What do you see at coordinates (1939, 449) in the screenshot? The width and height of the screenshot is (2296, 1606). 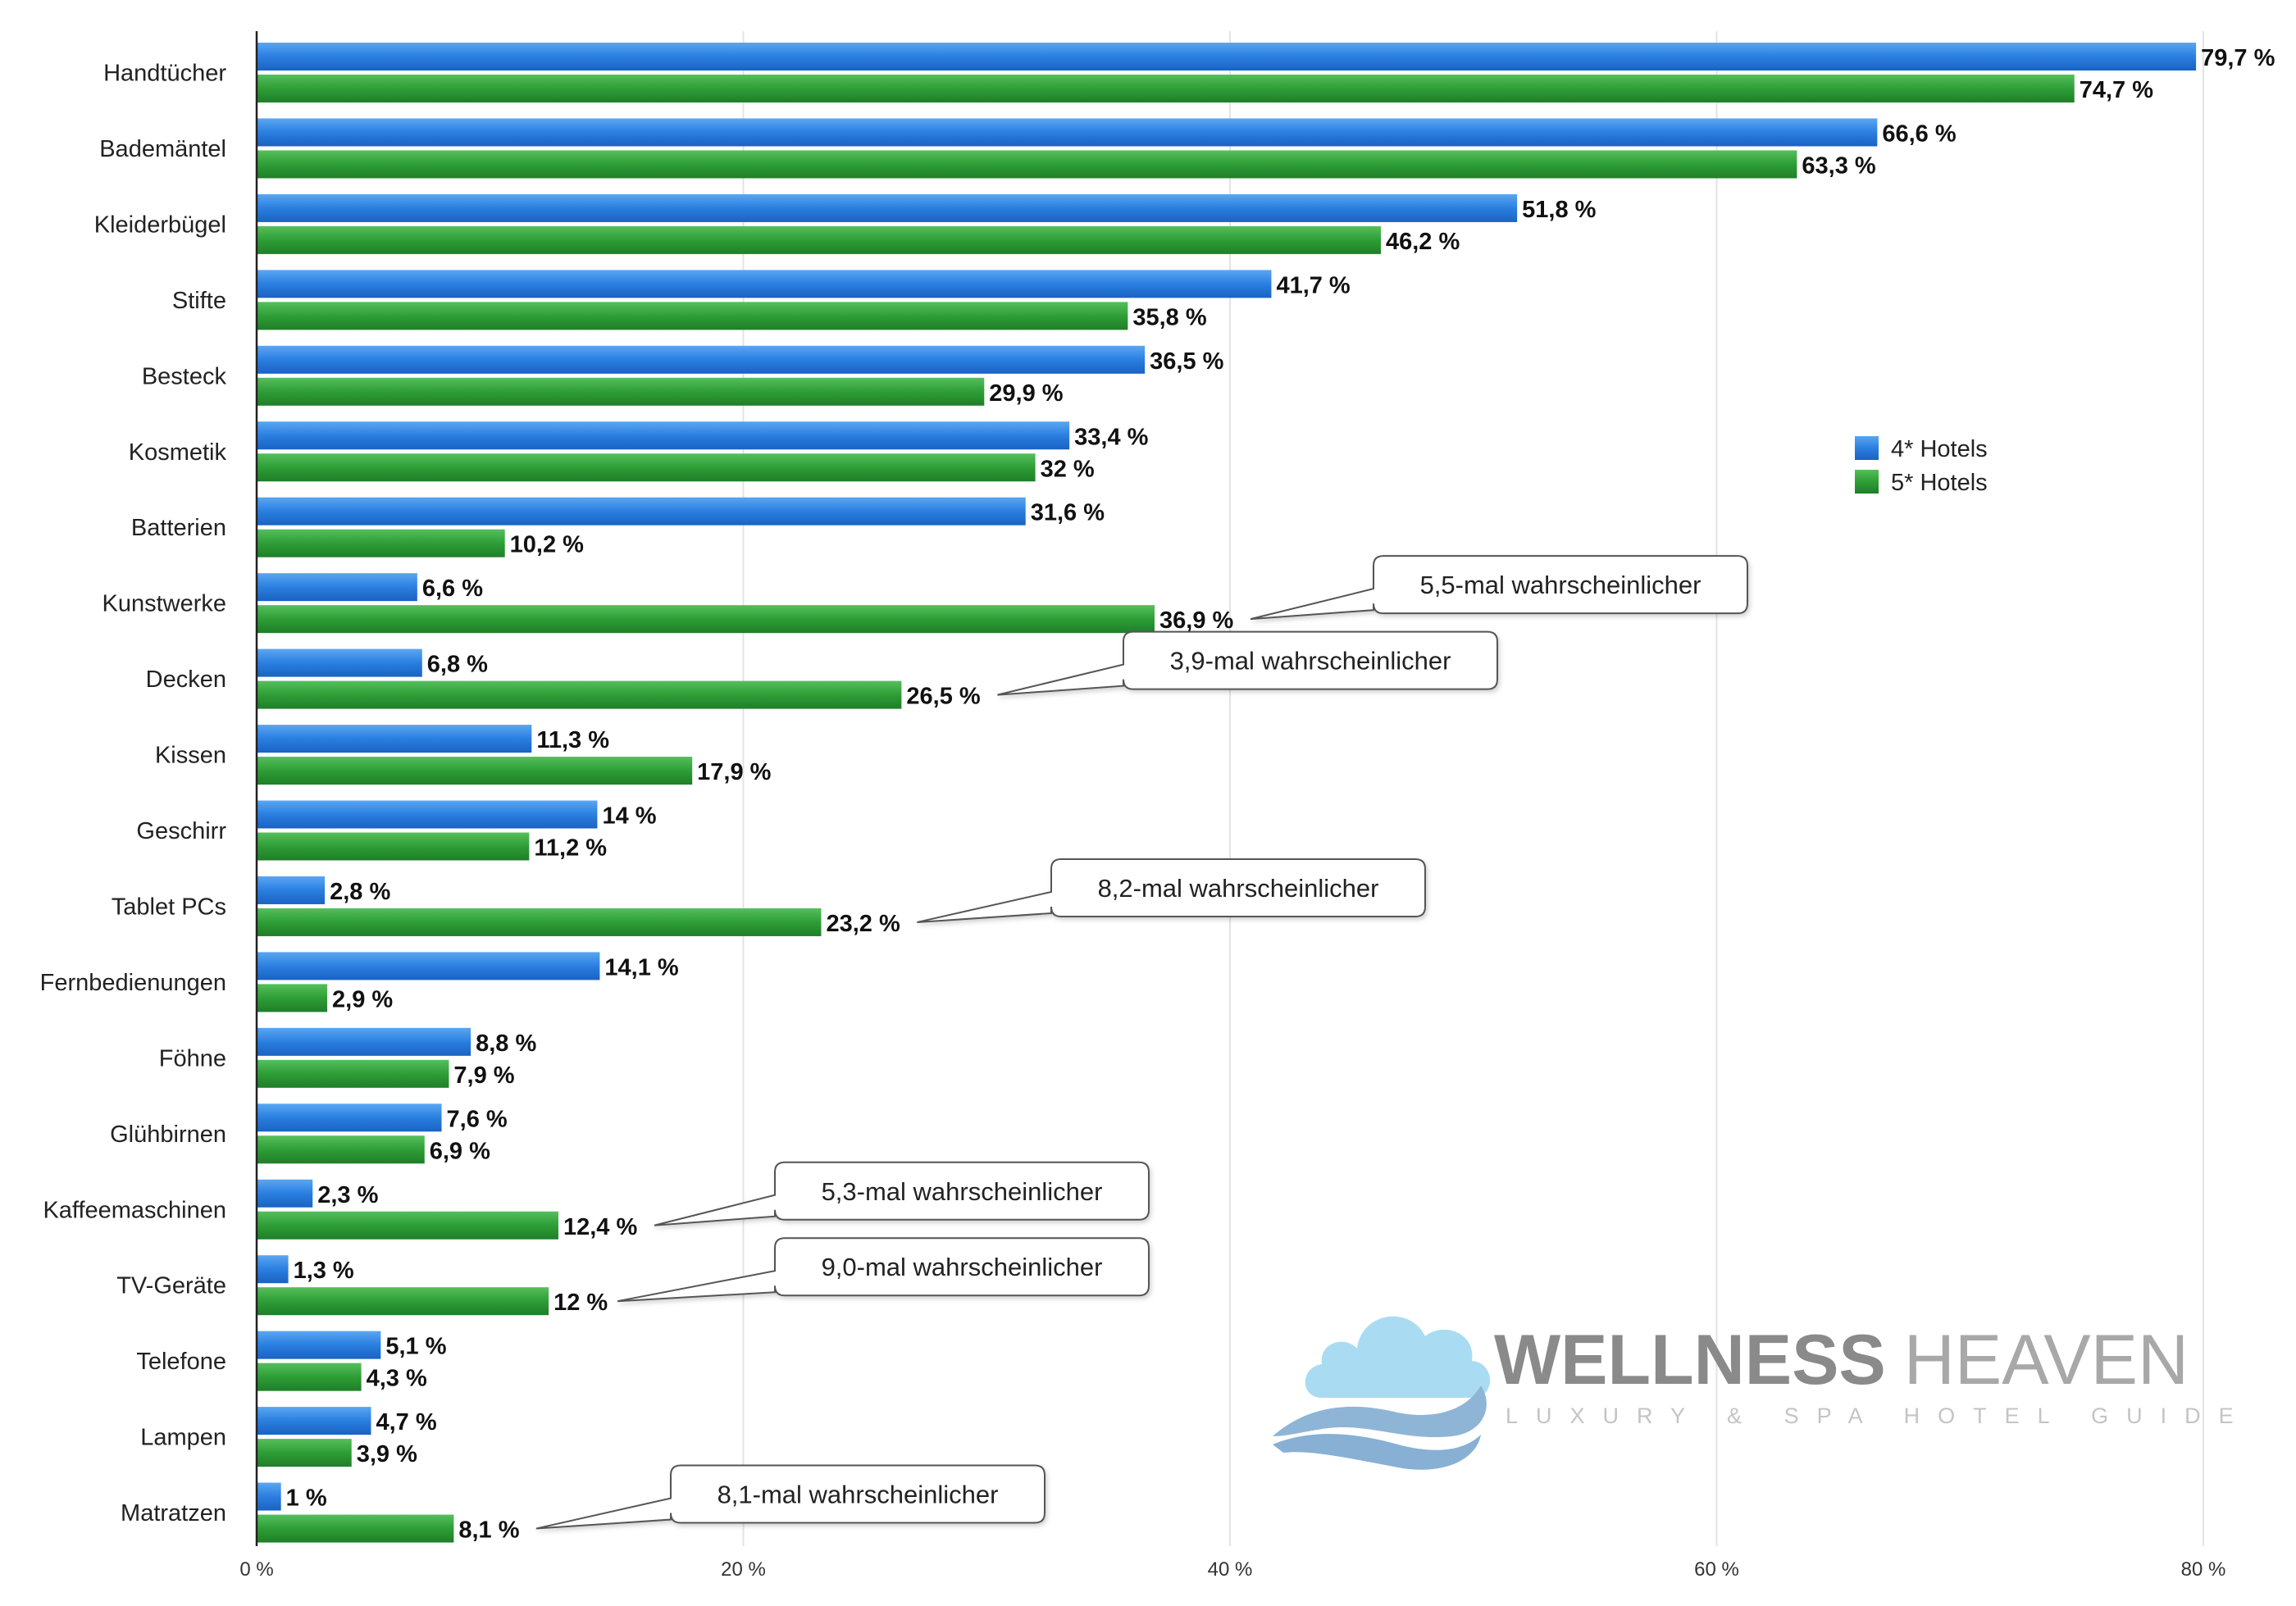 I see `legend-label-4-hotels: 4* Hotels` at bounding box center [1939, 449].